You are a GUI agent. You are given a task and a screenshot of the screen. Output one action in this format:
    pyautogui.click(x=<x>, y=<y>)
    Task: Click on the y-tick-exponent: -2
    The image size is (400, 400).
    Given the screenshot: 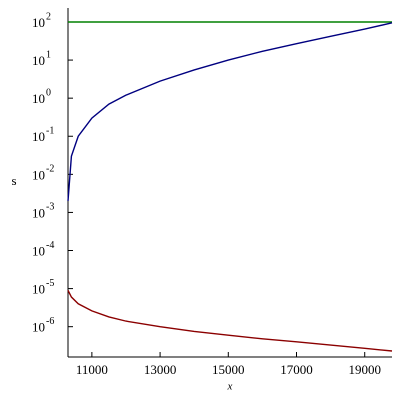 What is the action you would take?
    pyautogui.click(x=50, y=169)
    